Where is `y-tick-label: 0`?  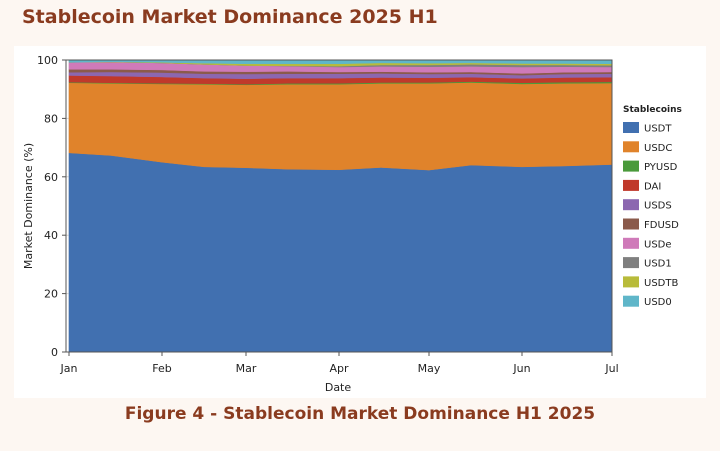
y-tick-label: 0 is located at coordinates (54, 352).